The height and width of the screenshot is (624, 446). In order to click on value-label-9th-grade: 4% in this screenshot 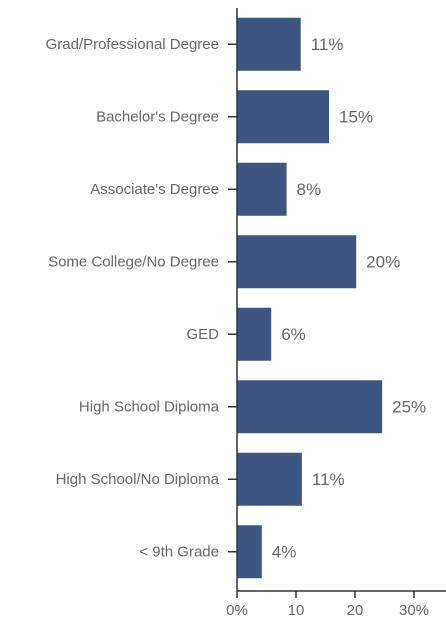, I will do `click(284, 551)`.